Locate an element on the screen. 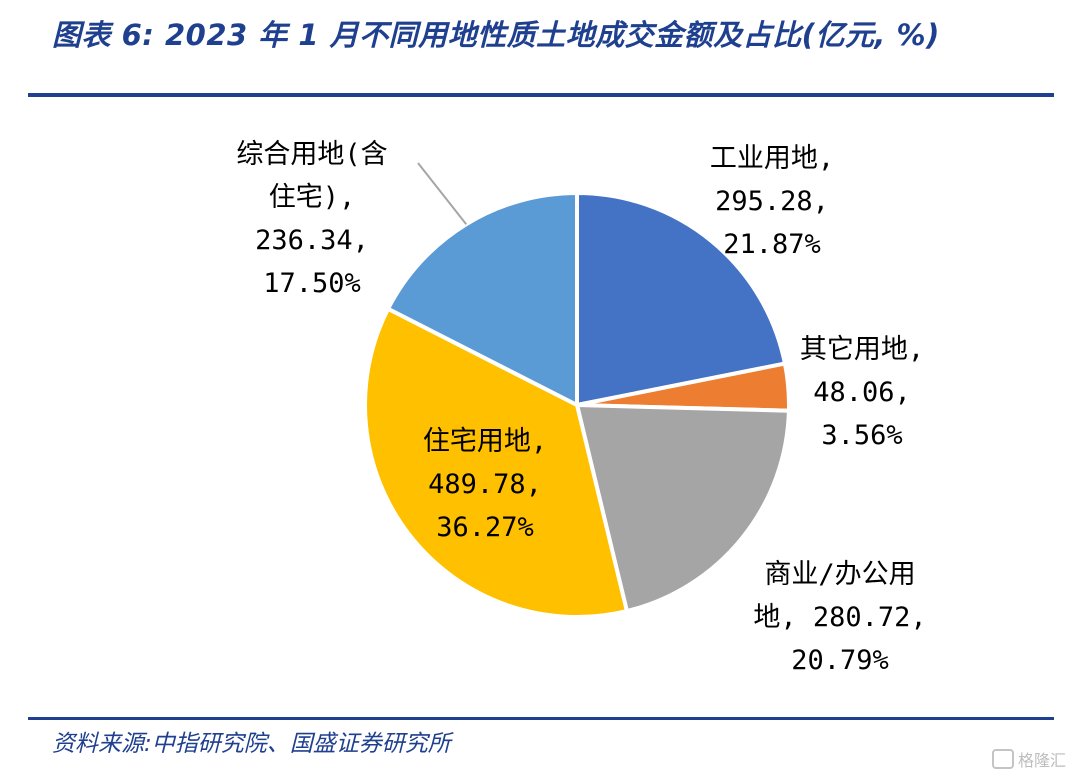 This screenshot has width=1080, height=781. slice-label-line: 48.06, is located at coordinates (862, 392).